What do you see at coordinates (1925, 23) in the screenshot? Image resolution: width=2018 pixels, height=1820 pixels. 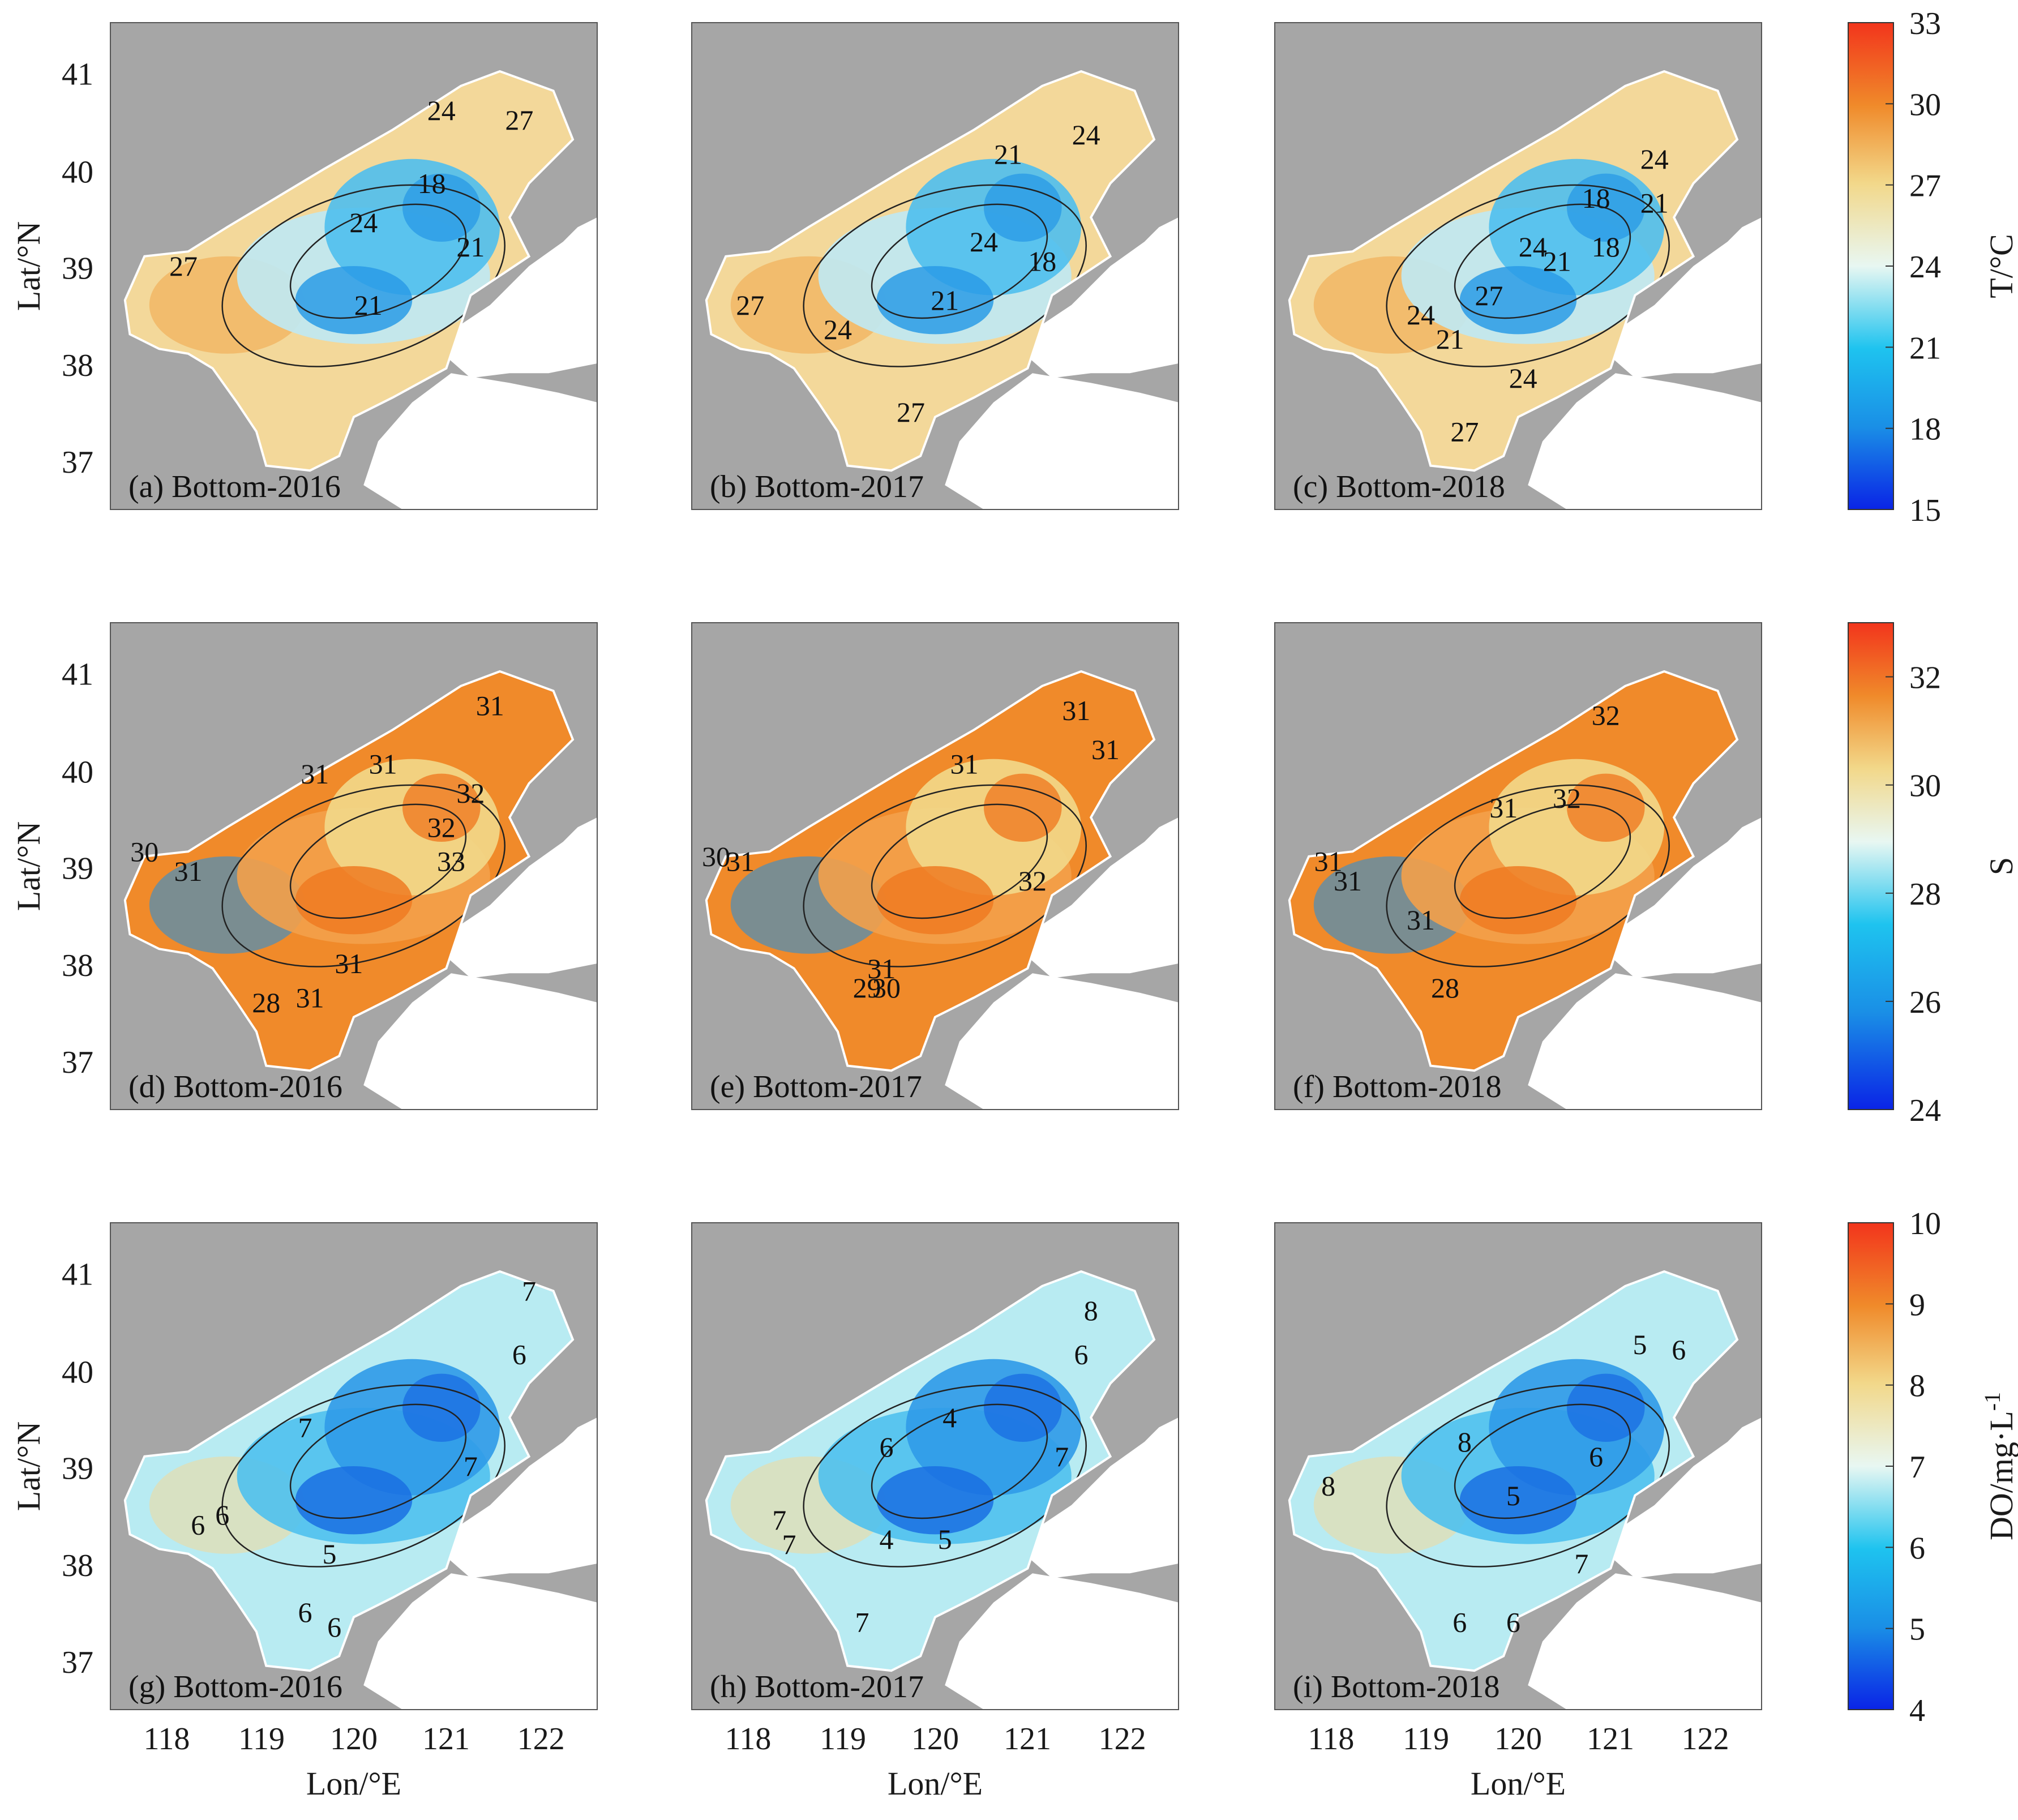 I see `colorbar-tick-label: 33` at bounding box center [1925, 23].